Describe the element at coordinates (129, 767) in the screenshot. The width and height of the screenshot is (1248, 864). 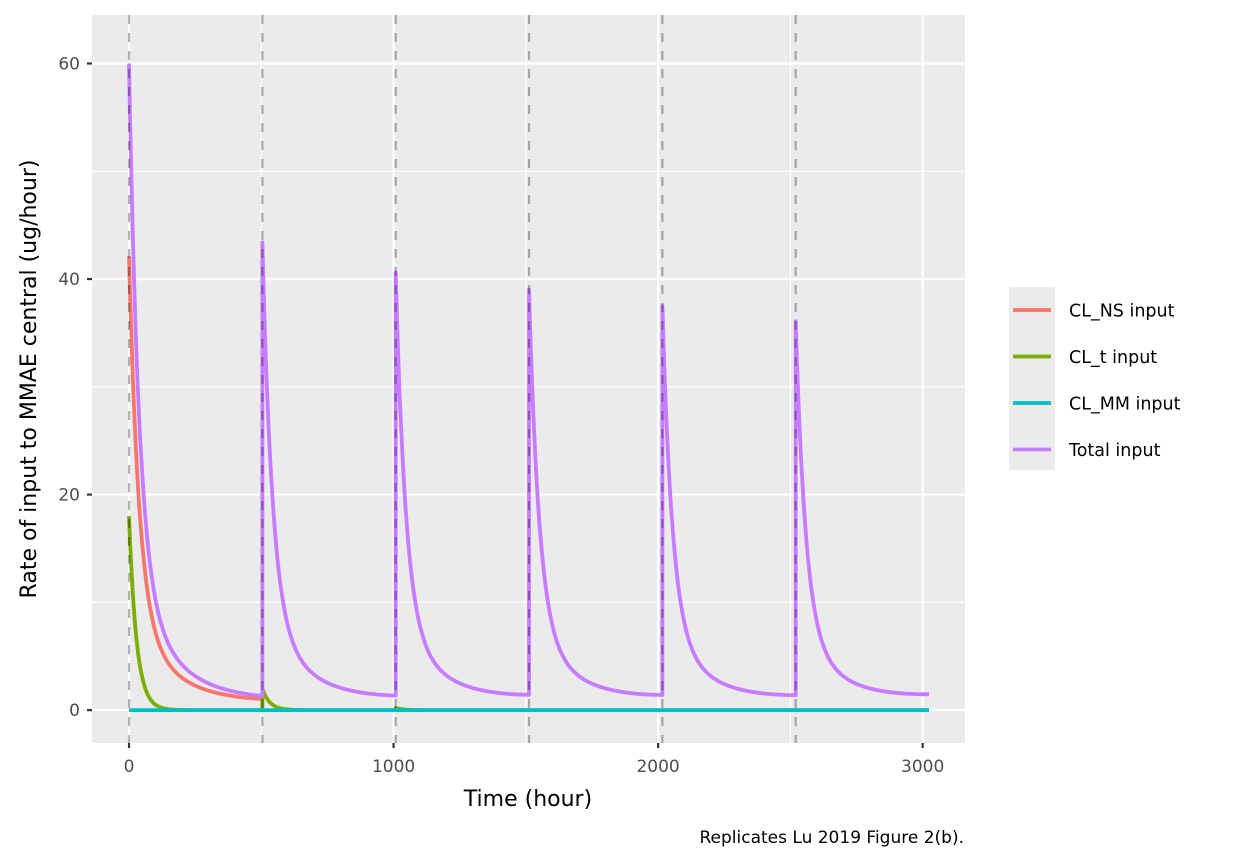
I see `x-tick-label: 0` at that location.